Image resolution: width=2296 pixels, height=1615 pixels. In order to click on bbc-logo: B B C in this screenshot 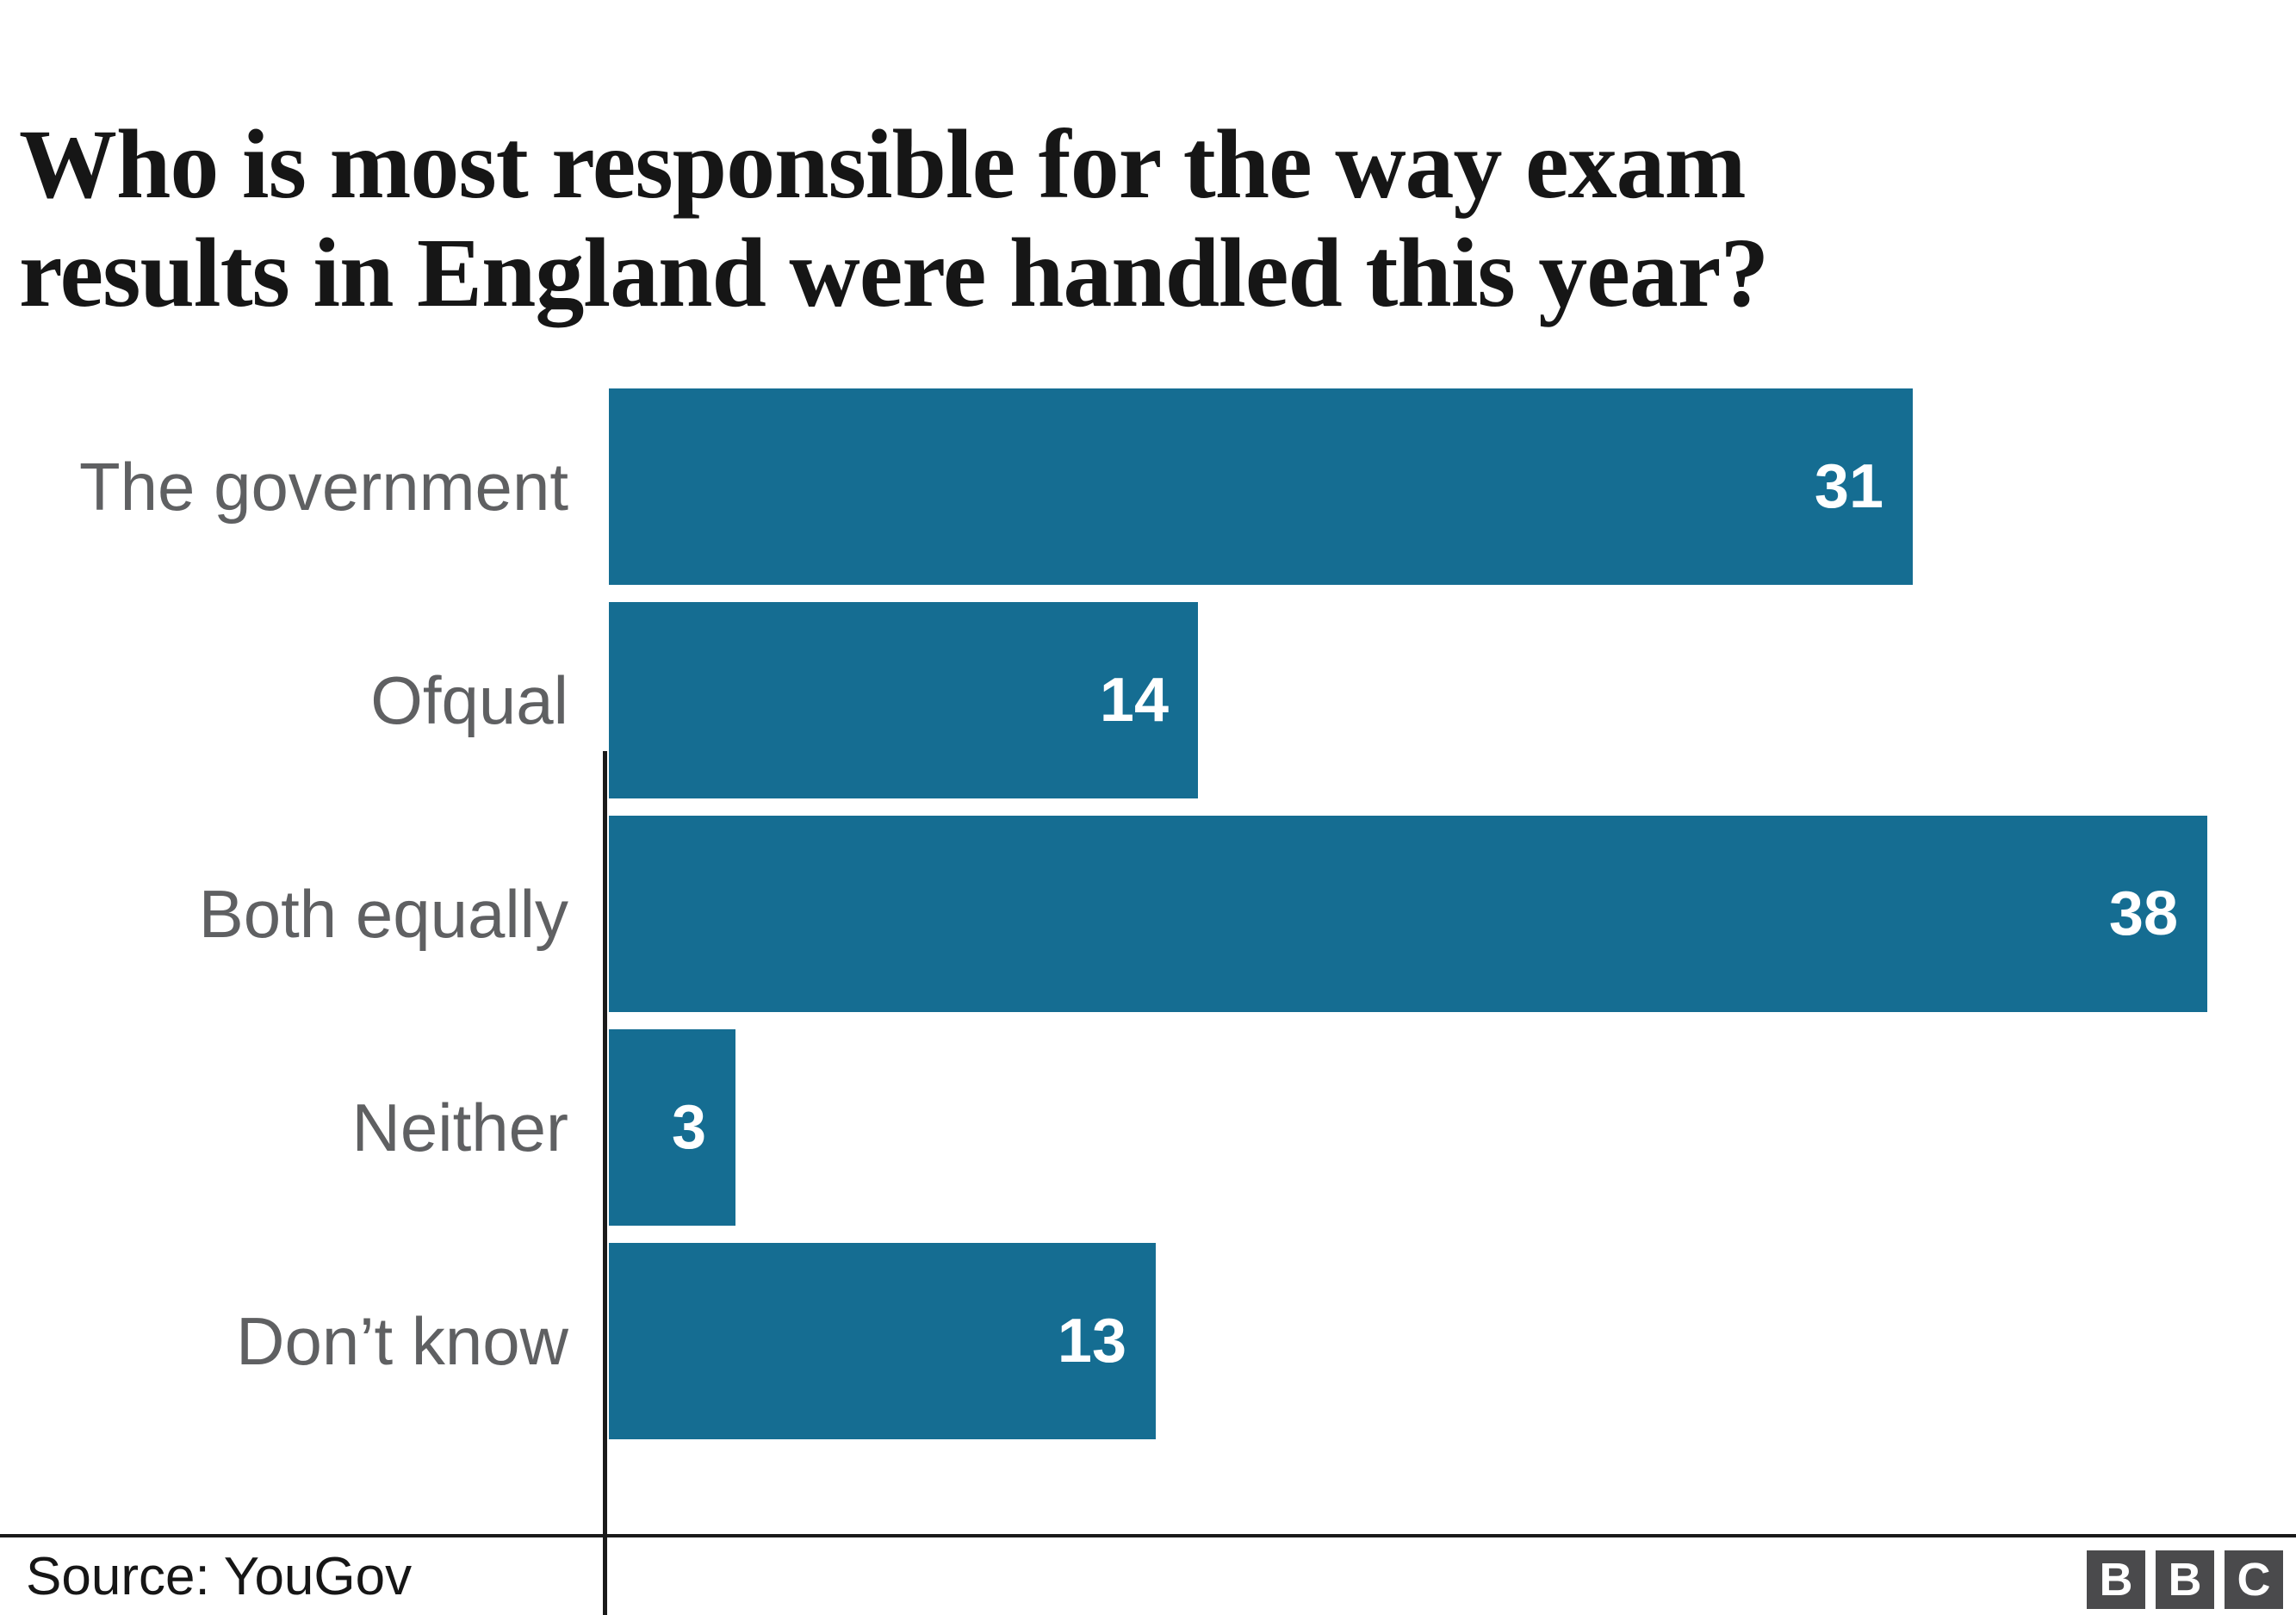, I will do `click(2185, 1579)`.